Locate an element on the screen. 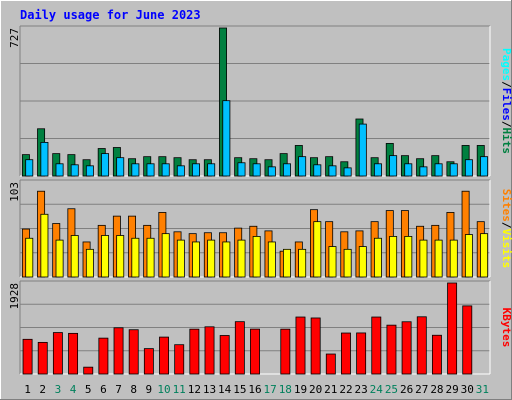 This screenshot has height=400, width=512. x-tick-label-day-31: 31 is located at coordinates (482, 389).